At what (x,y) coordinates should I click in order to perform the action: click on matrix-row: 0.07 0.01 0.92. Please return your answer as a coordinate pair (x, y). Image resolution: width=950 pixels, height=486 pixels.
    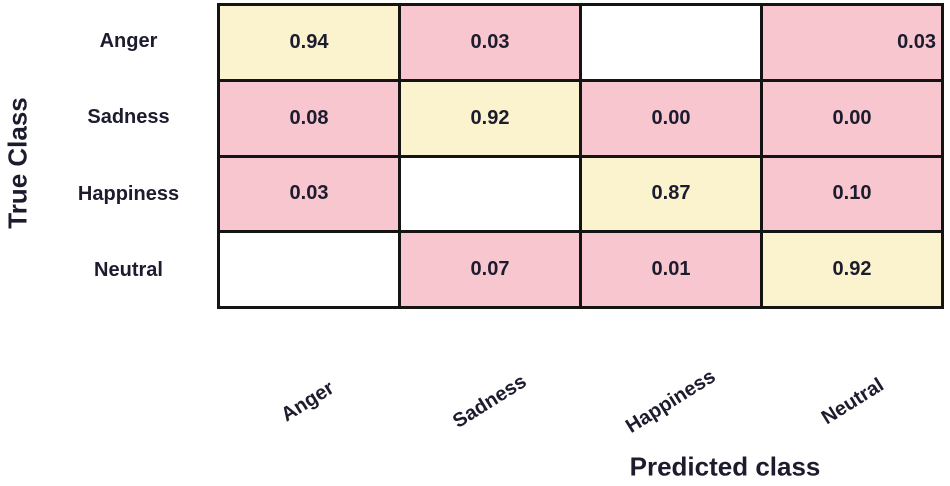
    Looking at the image, I should click on (580, 269).